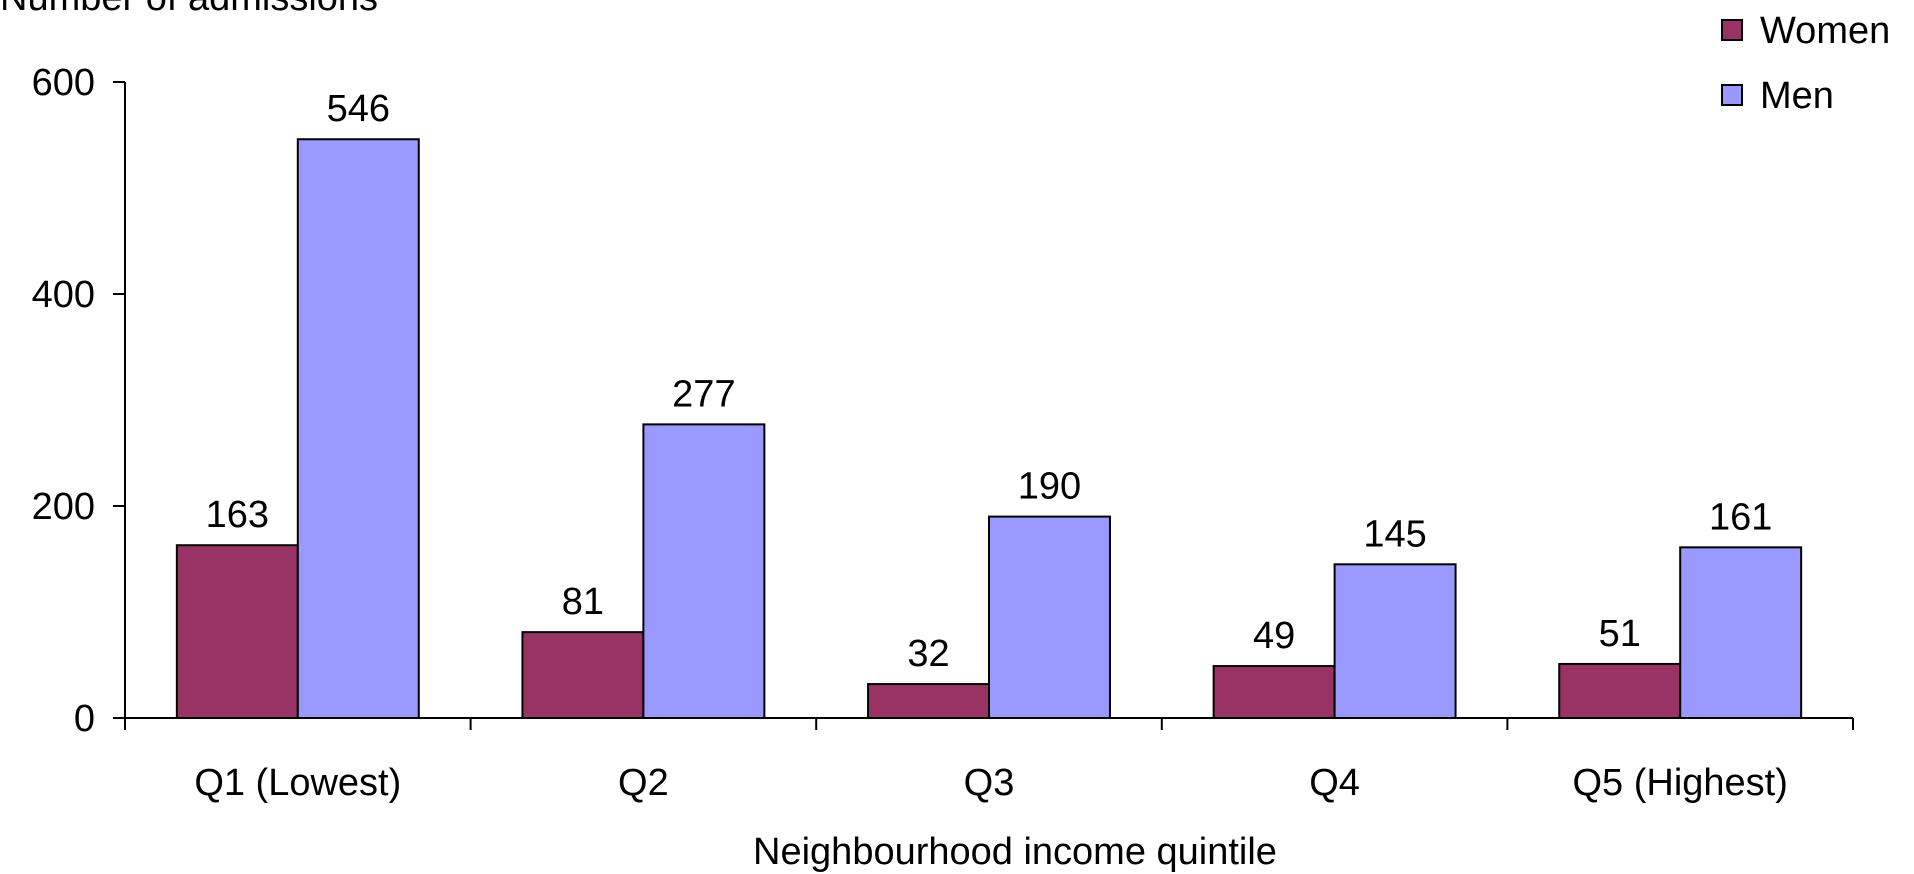  What do you see at coordinates (63, 295) in the screenshot?
I see `y-tick-label: 400` at bounding box center [63, 295].